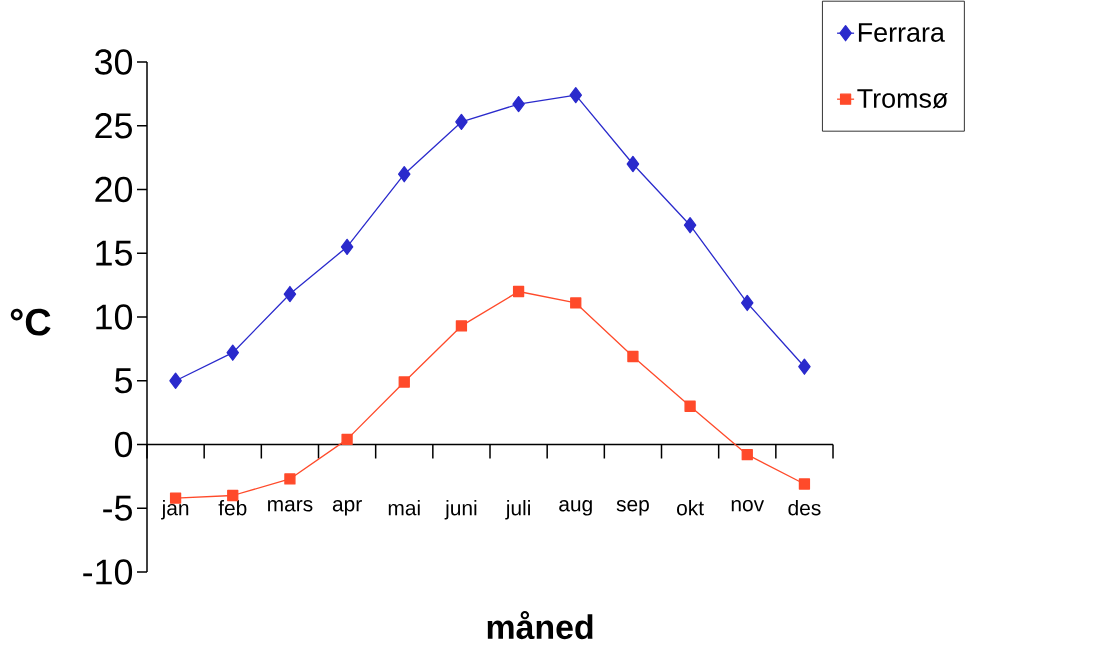 The width and height of the screenshot is (1096, 645). What do you see at coordinates (901, 32) in the screenshot?
I see `legend-label: Ferrara` at bounding box center [901, 32].